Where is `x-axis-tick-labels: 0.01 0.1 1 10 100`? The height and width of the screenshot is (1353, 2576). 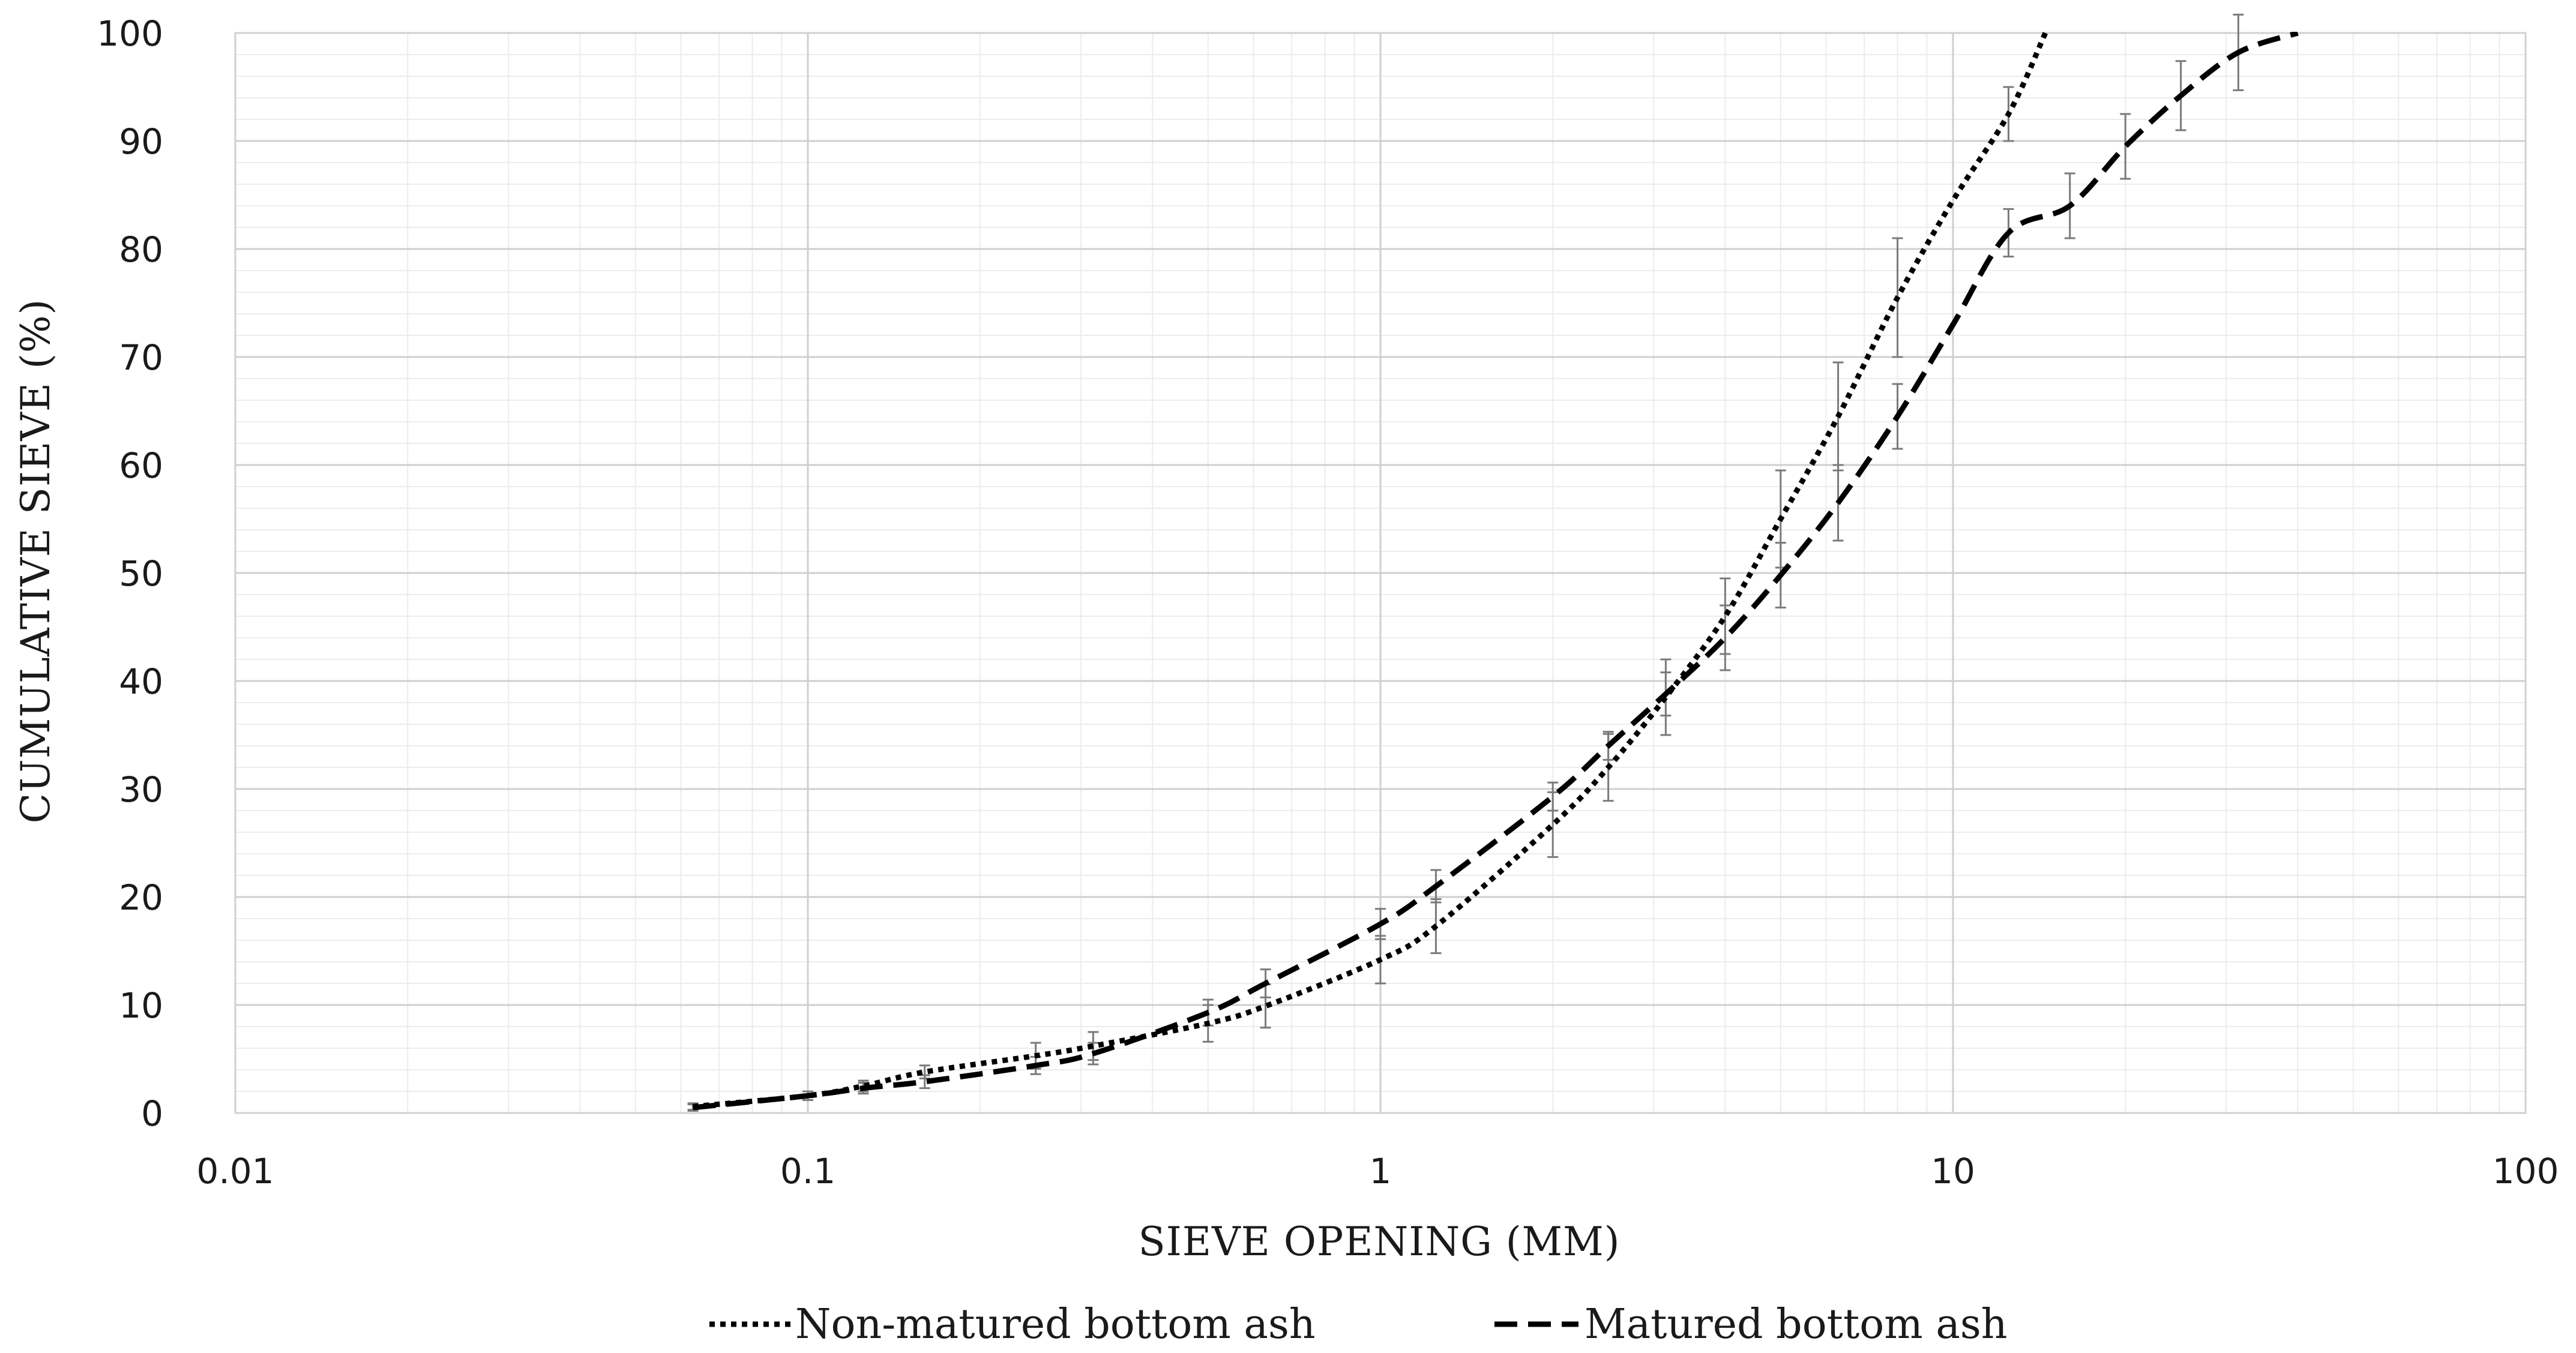 x-axis-tick-labels: 0.01 0.1 1 10 100 is located at coordinates (1377, 1171).